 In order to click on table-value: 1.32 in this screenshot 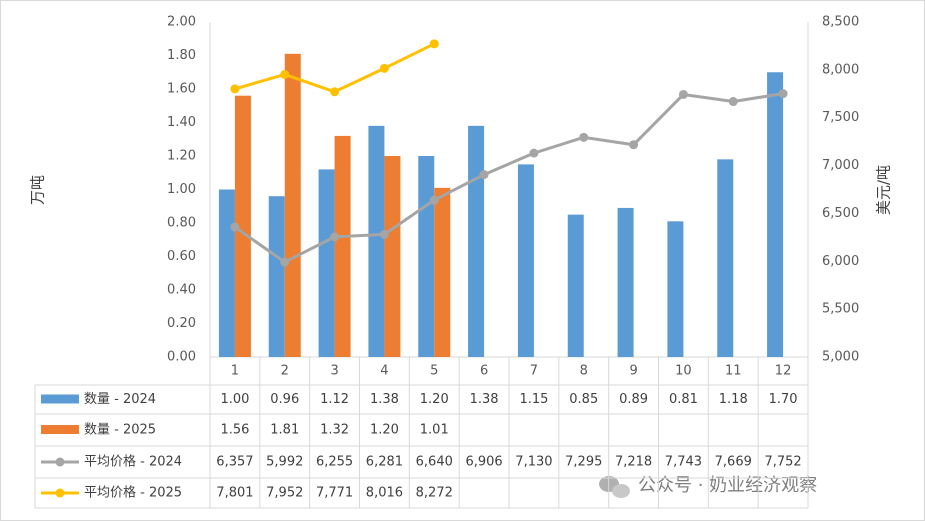, I will do `click(334, 430)`.